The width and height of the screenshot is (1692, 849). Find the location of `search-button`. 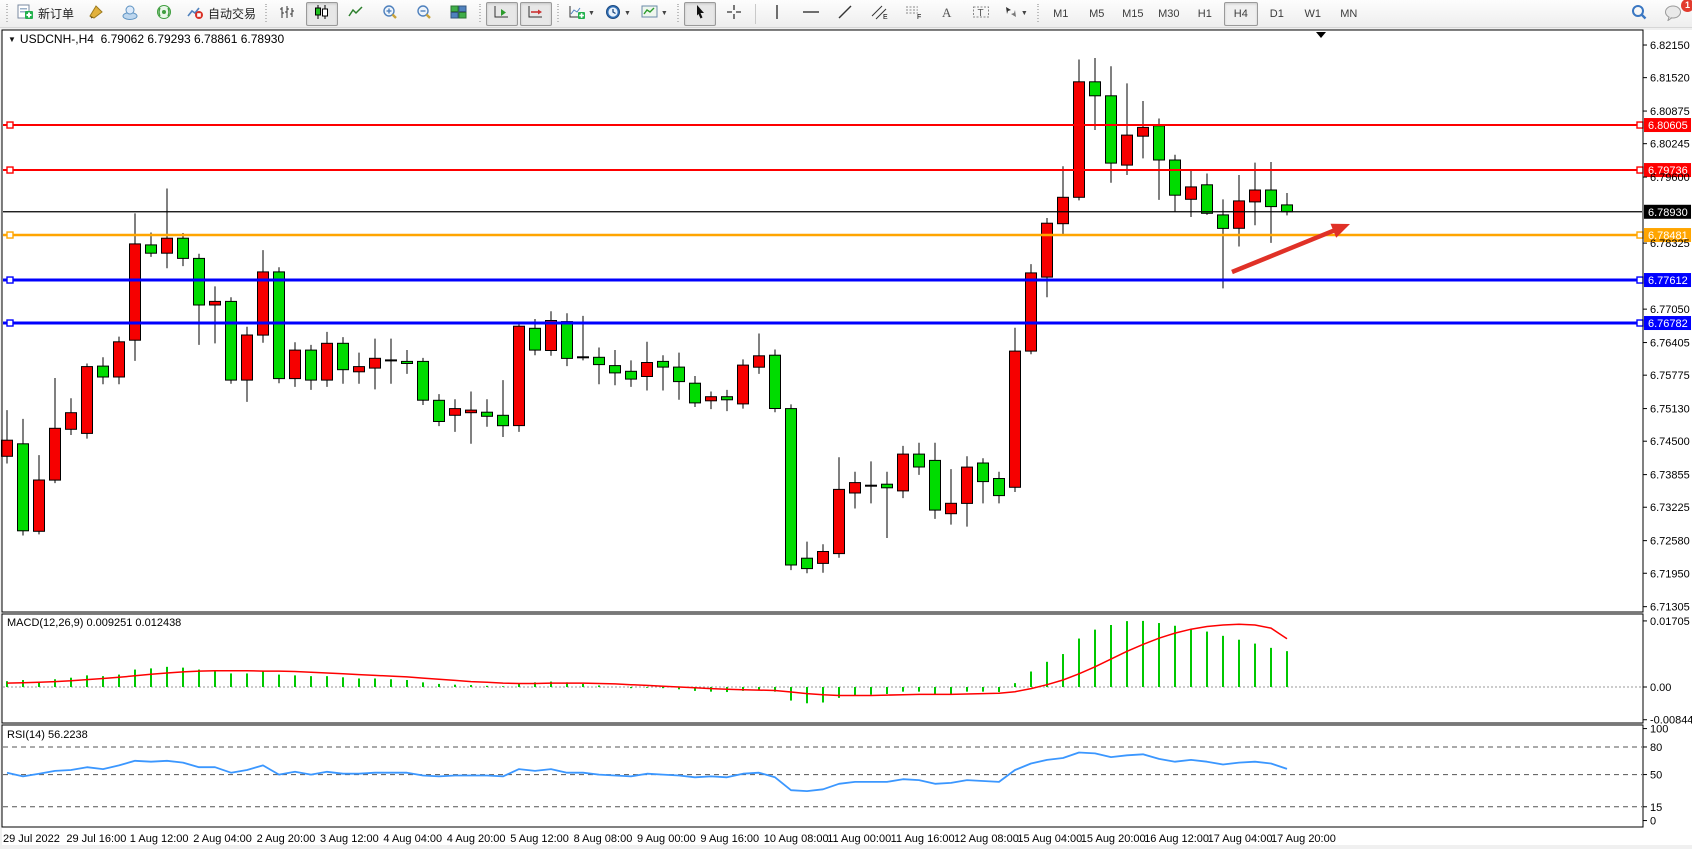

search-button is located at coordinates (1639, 14).